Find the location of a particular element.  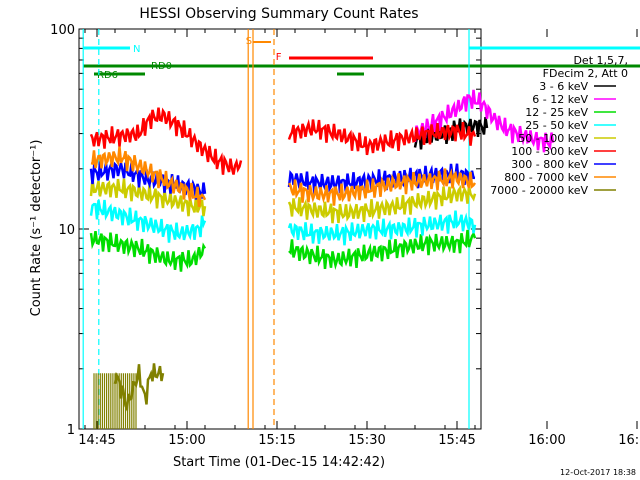

legend-entry-label: 800 - 7000 keV is located at coordinates (546, 177).